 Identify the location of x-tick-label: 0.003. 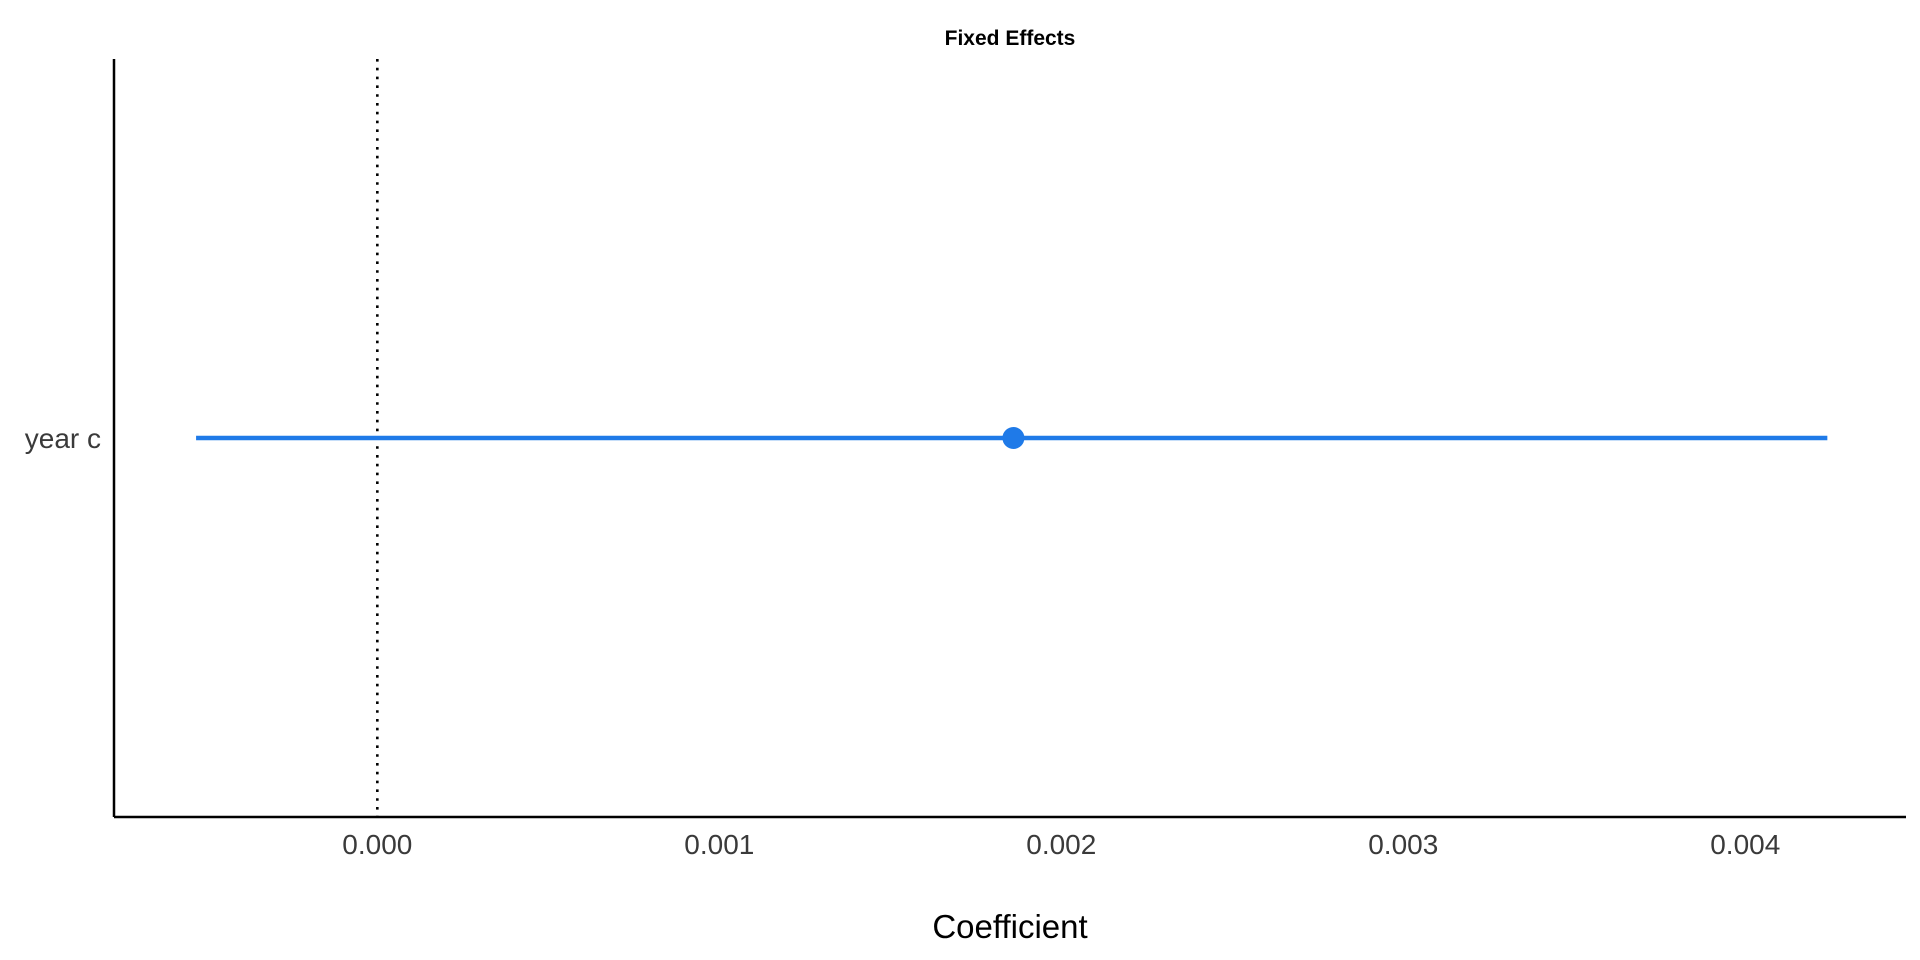
(1403, 844).